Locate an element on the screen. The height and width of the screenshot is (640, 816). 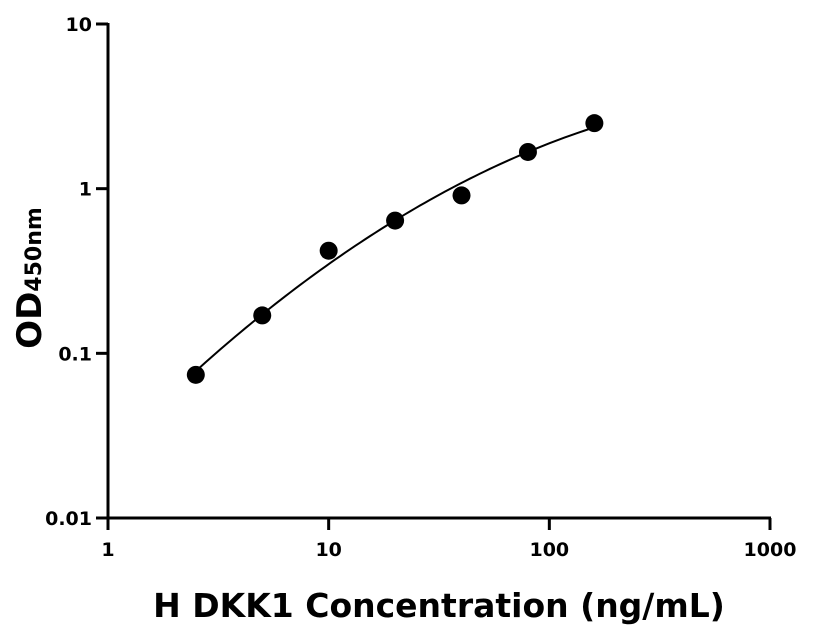
y-axis-title-subscript: 450nm is located at coordinates (34, 249).